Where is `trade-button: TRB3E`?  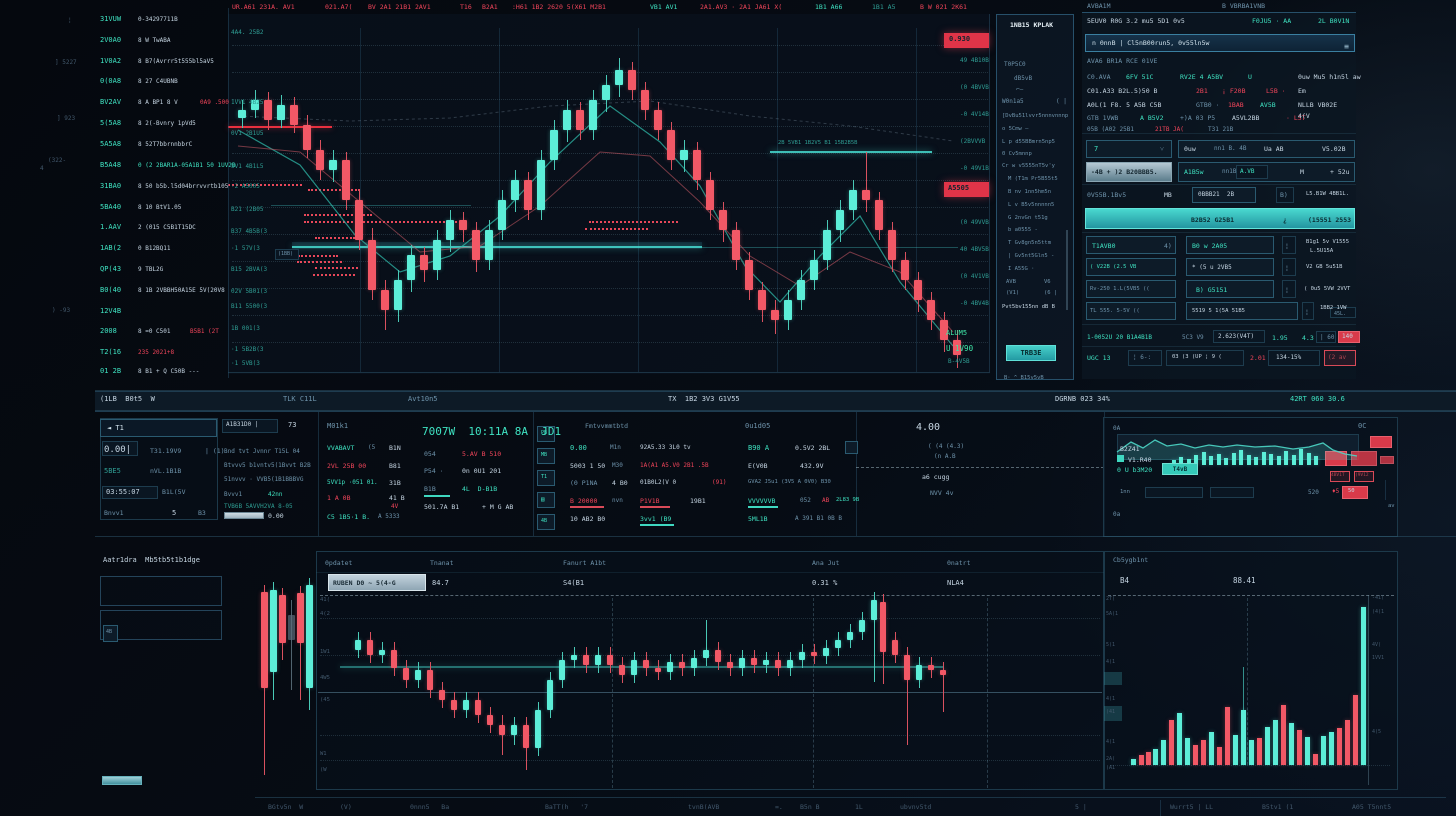
trade-button: TRB3E is located at coordinates (1031, 353).